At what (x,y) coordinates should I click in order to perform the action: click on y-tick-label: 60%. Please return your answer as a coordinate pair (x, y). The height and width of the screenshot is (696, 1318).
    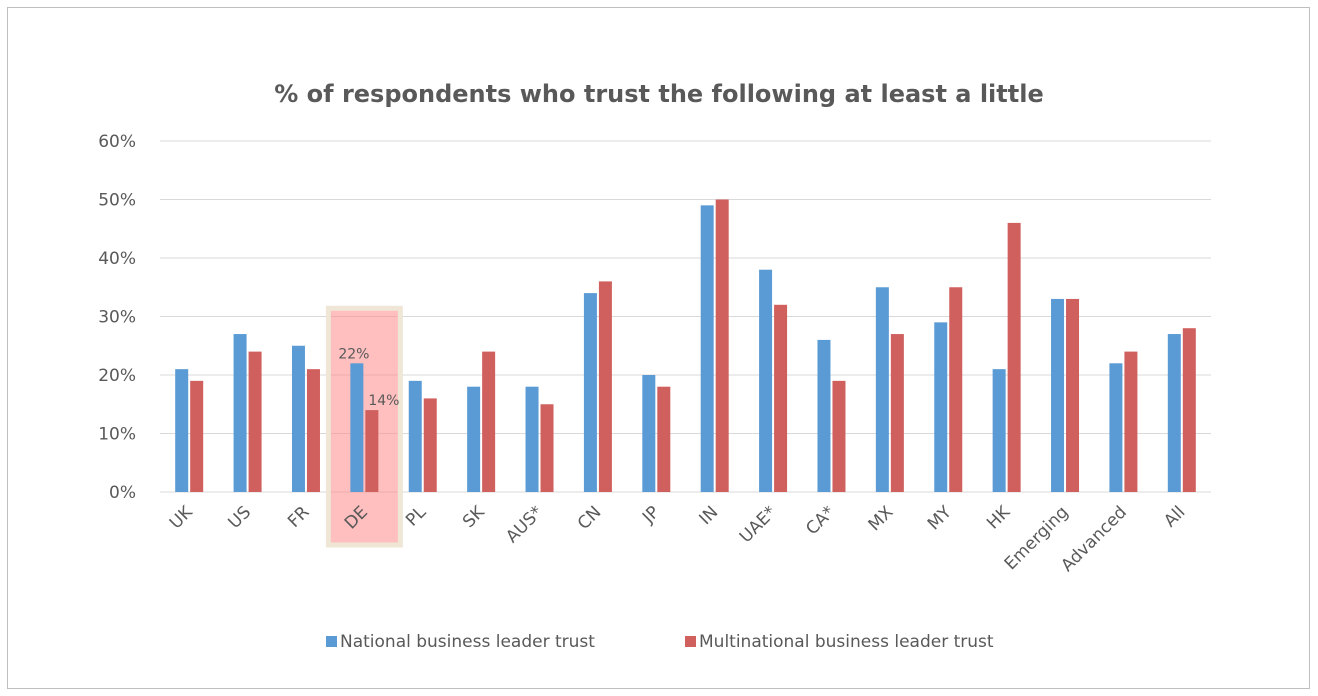
    Looking at the image, I should click on (117, 142).